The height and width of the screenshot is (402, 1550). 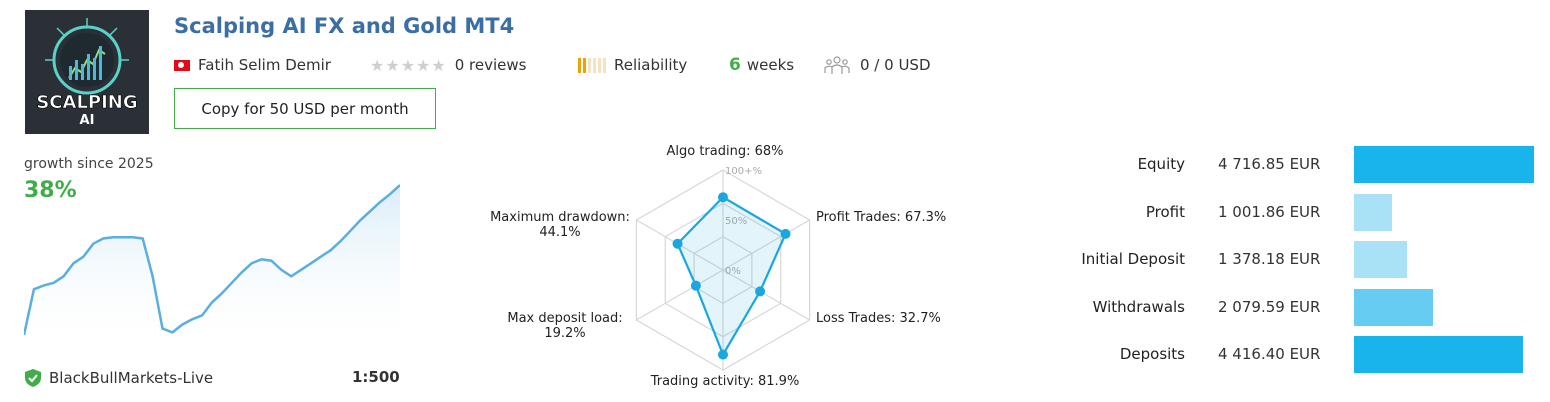 I want to click on reliability-indicator: Reliability, so click(x=632, y=65).